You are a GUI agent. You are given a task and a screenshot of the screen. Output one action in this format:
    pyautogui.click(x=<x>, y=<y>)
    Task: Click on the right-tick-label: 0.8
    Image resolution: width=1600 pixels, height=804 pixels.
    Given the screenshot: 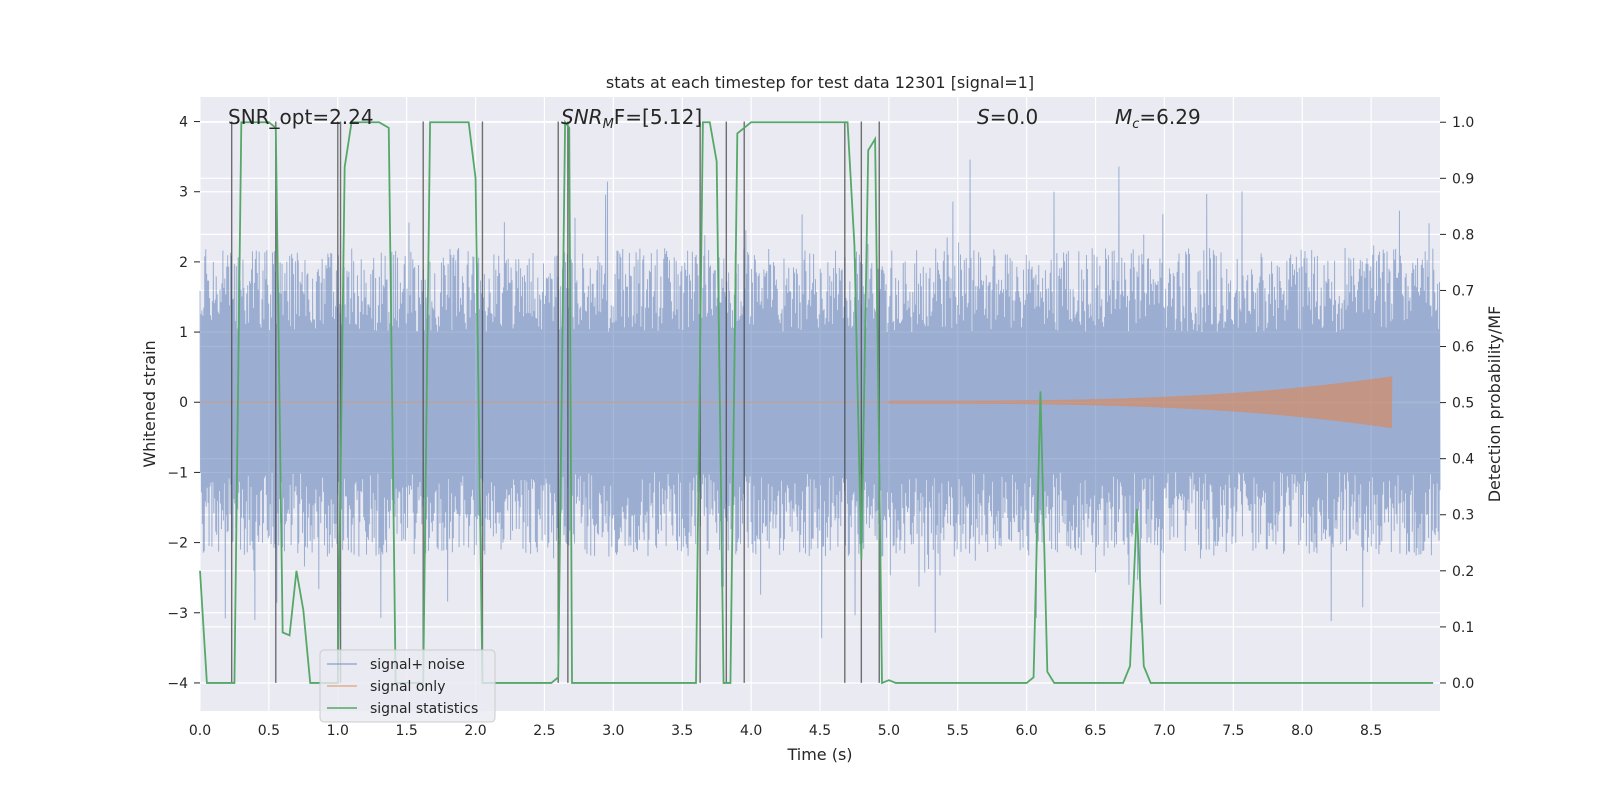 What is the action you would take?
    pyautogui.click(x=1463, y=235)
    